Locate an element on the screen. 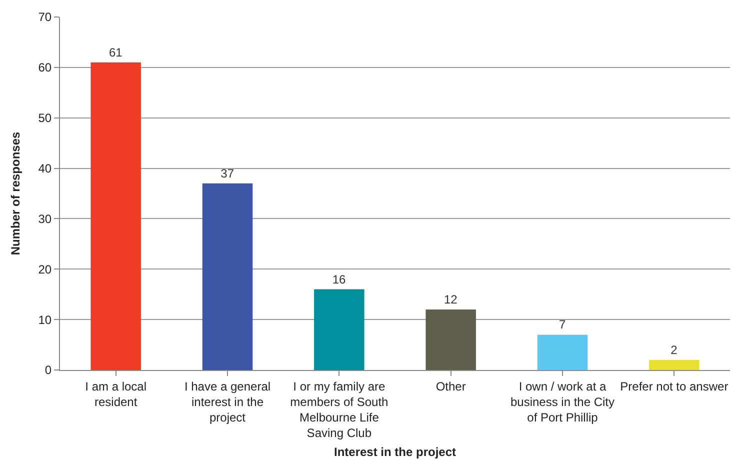 This screenshot has height=470, width=740. data-label: 16 is located at coordinates (339, 279).